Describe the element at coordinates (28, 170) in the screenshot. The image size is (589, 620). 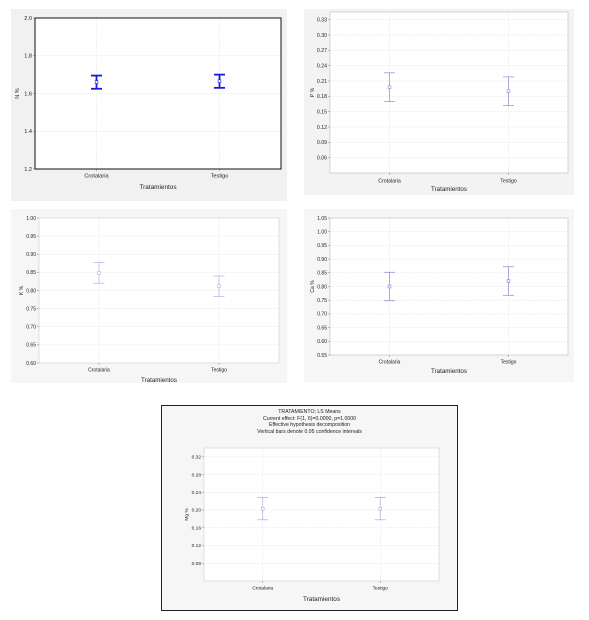
I see `y-tick-label: 1.2` at that location.